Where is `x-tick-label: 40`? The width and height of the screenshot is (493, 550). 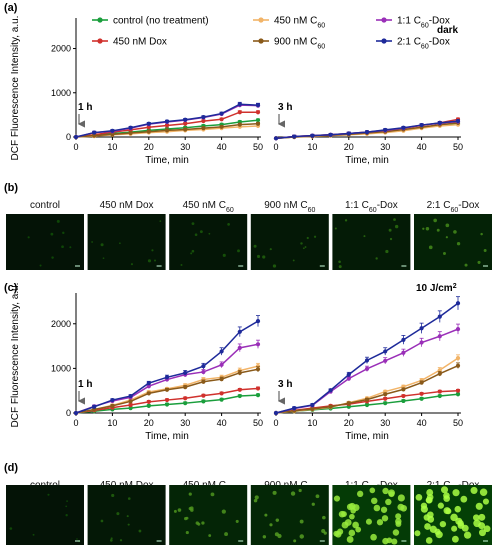
x-tick-label: 40 is located at coordinates (222, 423).